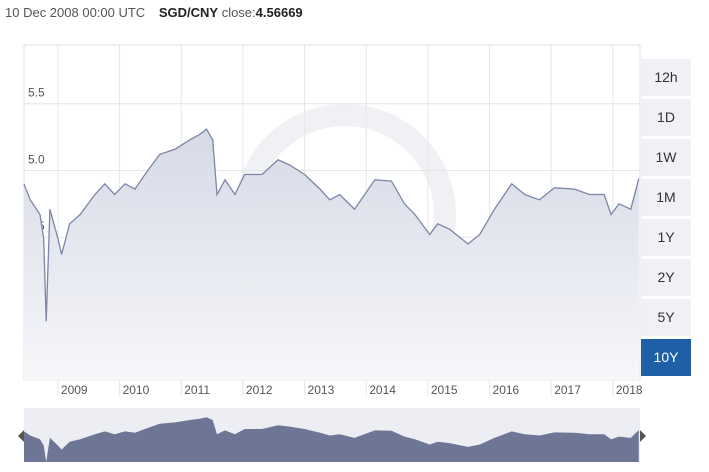 This screenshot has height=472, width=709. I want to click on x-tick-label: 2011, so click(197, 390).